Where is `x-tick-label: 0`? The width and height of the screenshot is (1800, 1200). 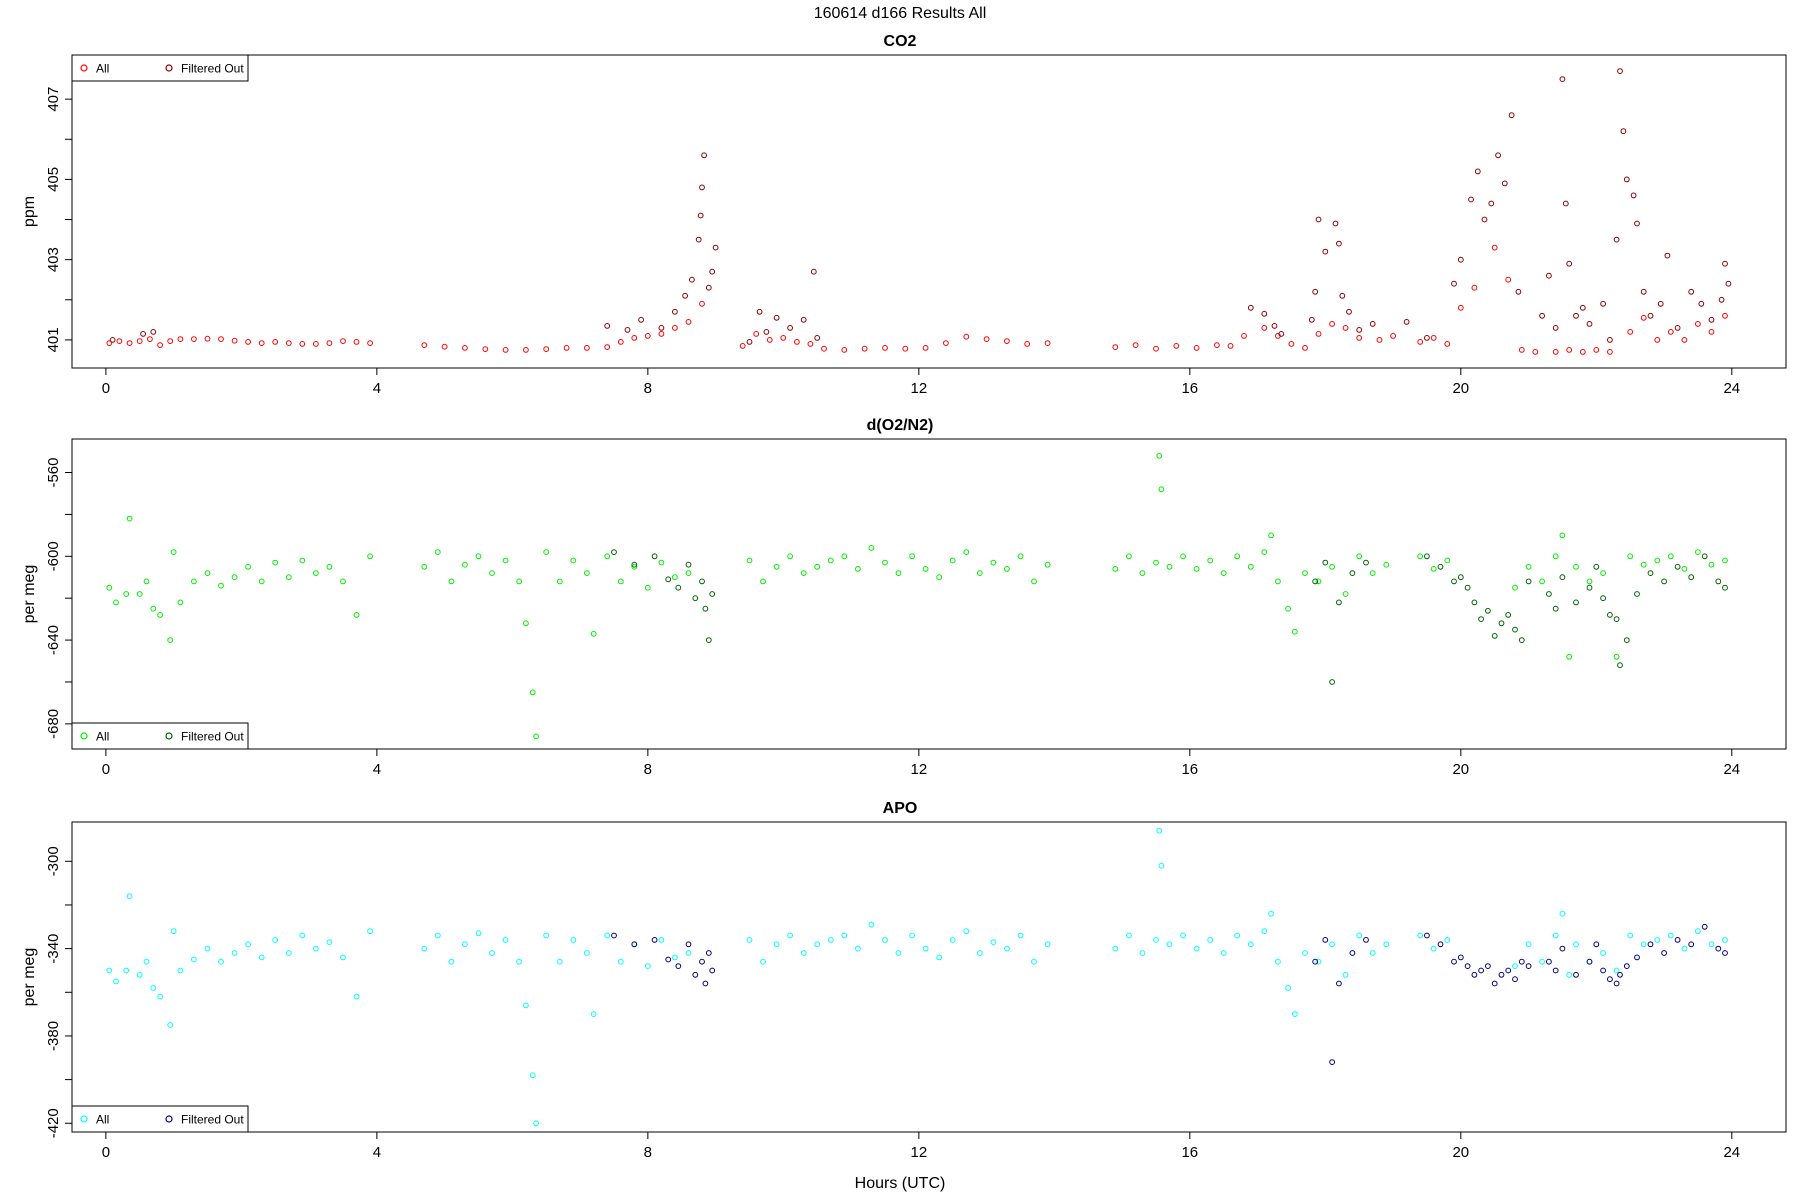
x-tick-label: 0 is located at coordinates (106, 769).